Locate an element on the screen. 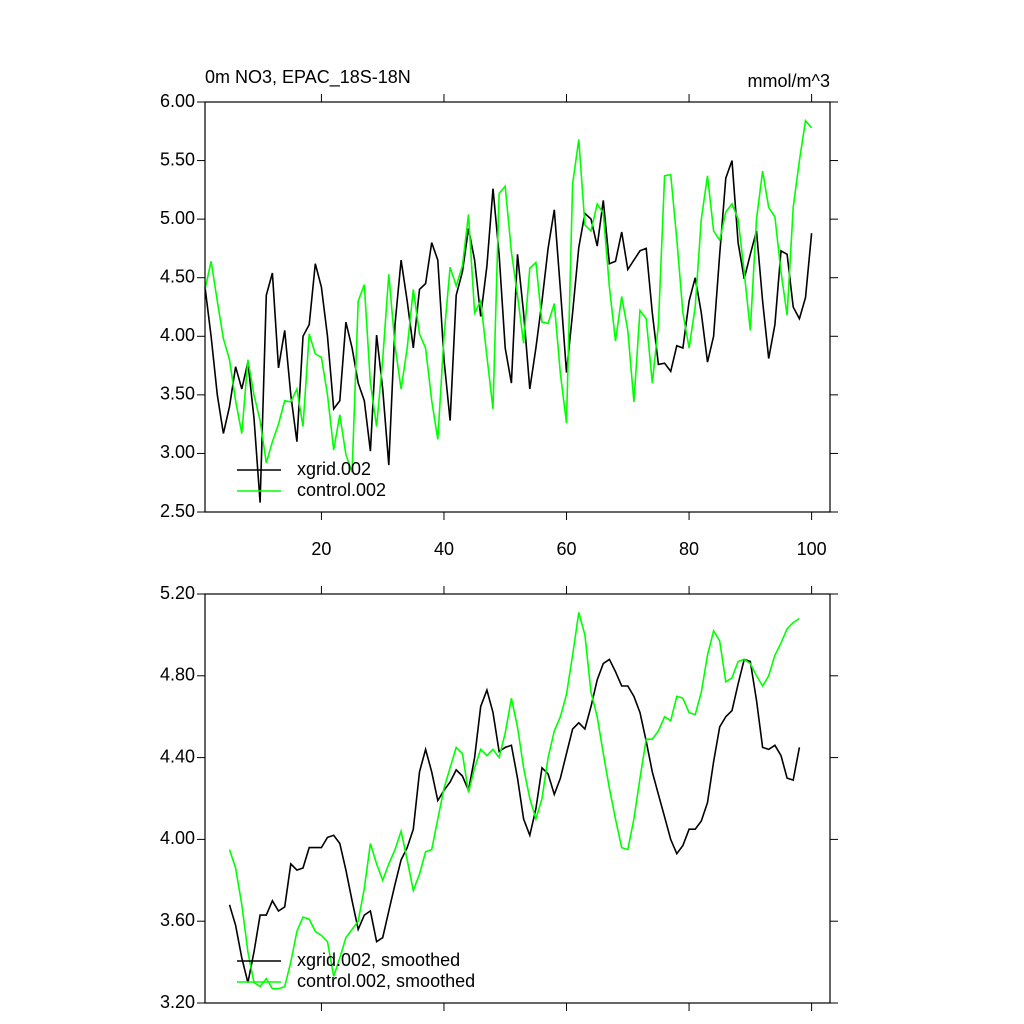 This screenshot has width=1024, height=1024. y-tick-label: 2.50 is located at coordinates (177, 511).